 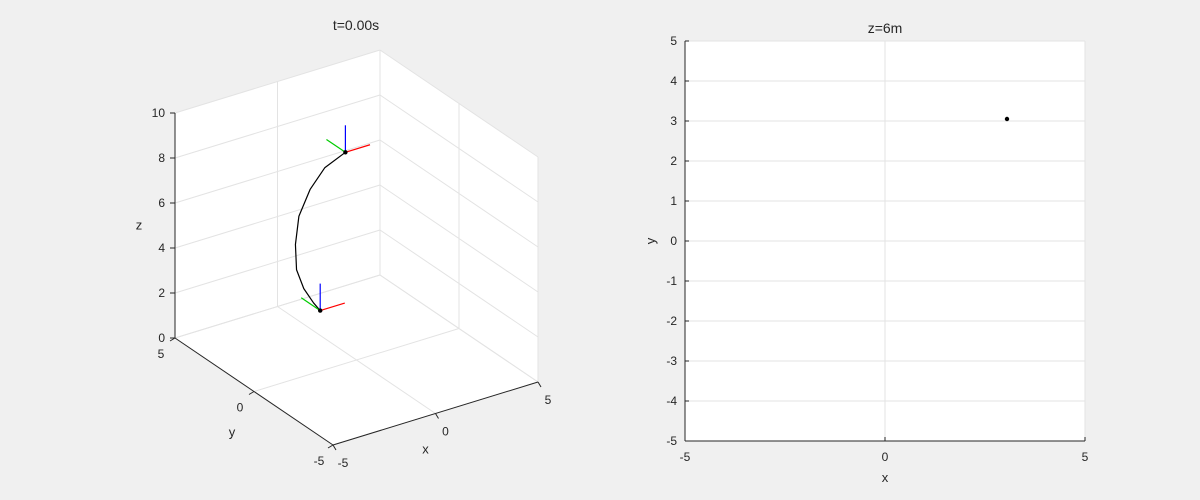 I want to click on trajectory-line, so click(x=320, y=231).